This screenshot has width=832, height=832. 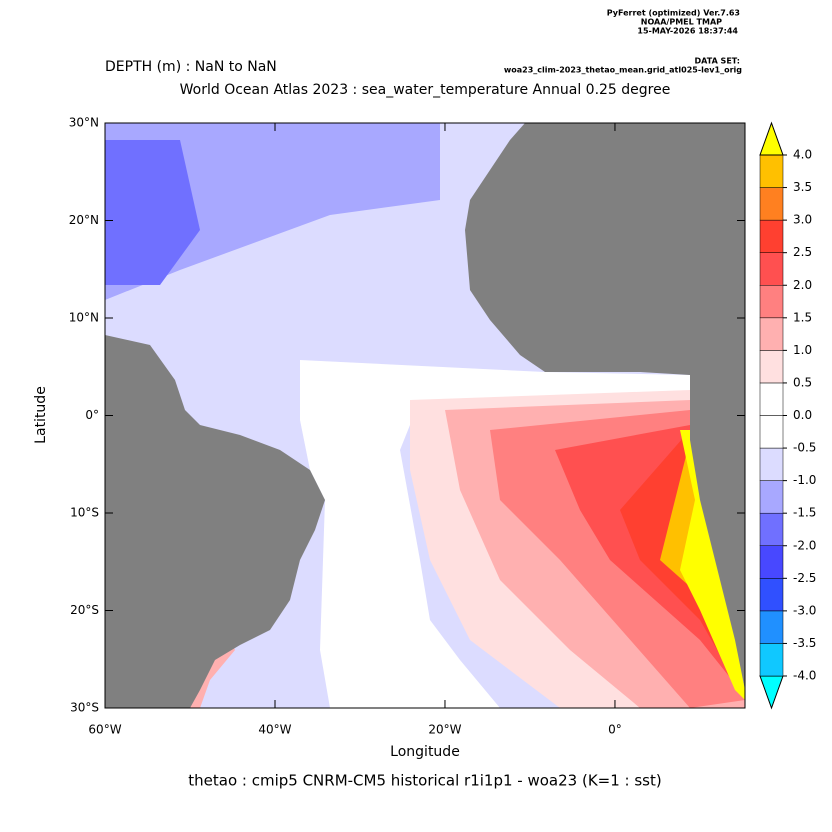 What do you see at coordinates (92, 415) in the screenshot?
I see `y-tick-label: 0°` at bounding box center [92, 415].